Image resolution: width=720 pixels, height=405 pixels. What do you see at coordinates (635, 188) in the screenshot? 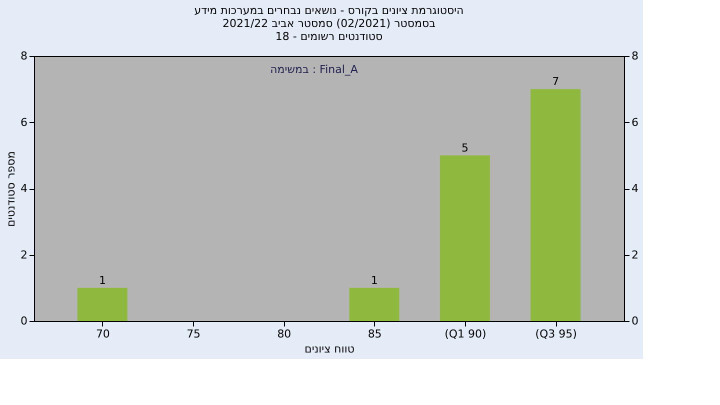
I see `y2-tick-label: 4` at bounding box center [635, 188].